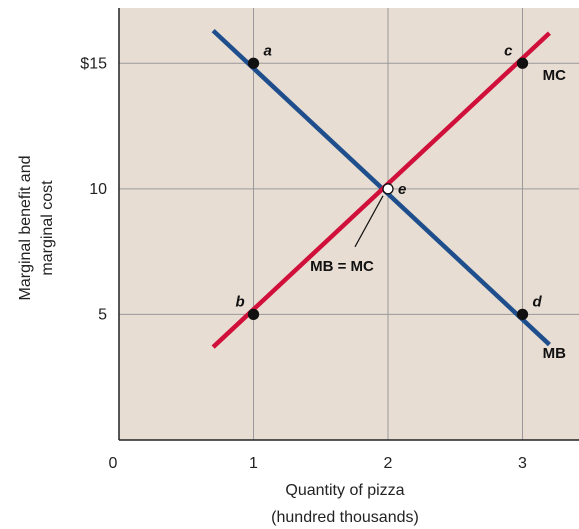 This screenshot has width=579, height=529. What do you see at coordinates (538, 301) in the screenshot?
I see `point-label-d: d` at bounding box center [538, 301].